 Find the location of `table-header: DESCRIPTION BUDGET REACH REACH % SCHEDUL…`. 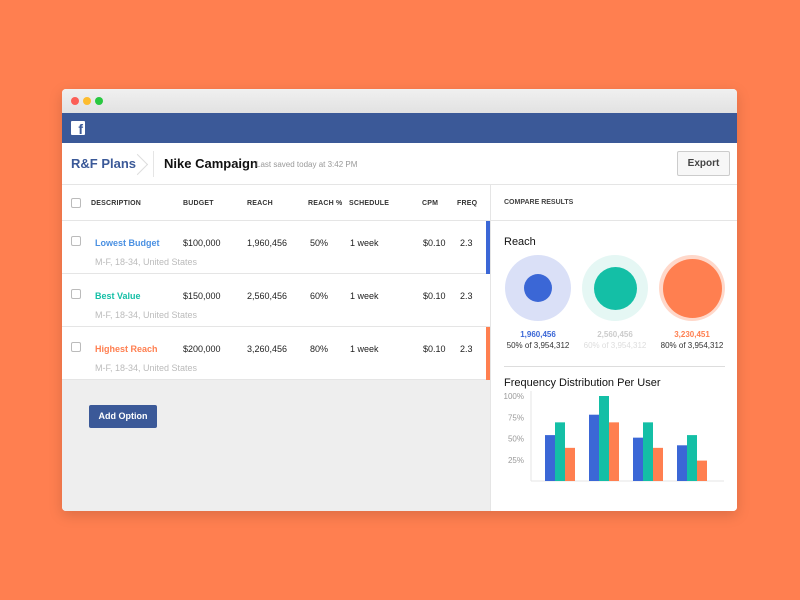

table-header: DESCRIPTION BUDGET REACH REACH % SCHEDUL… is located at coordinates (276, 203).